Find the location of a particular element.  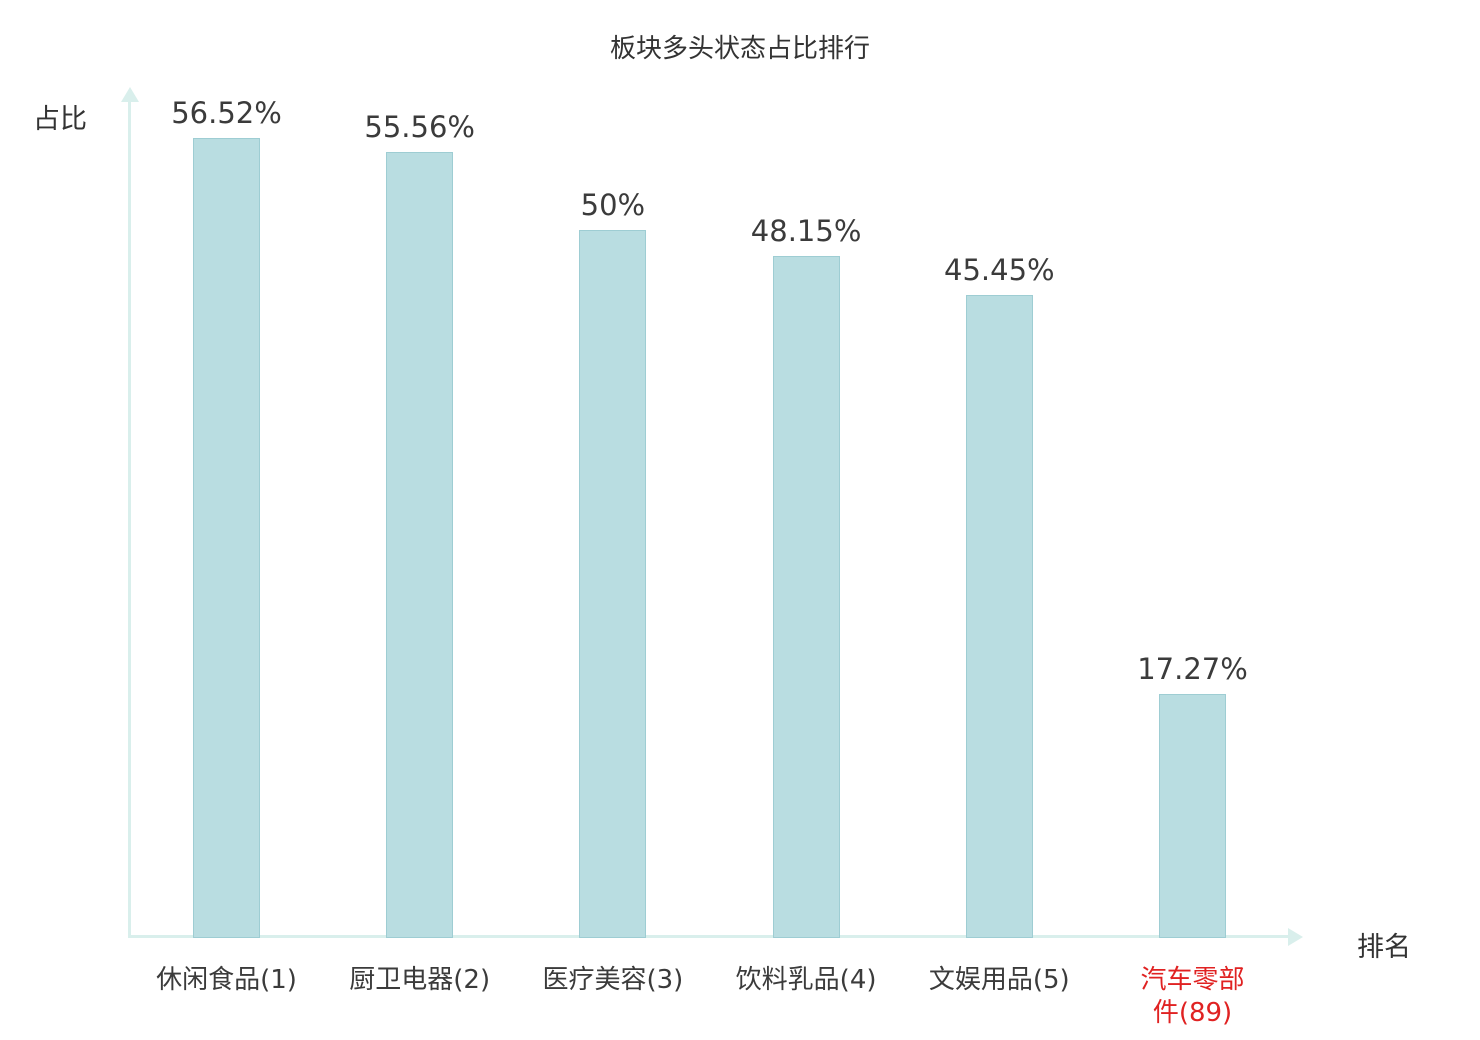

category-label-2: 厨卫电器(2) is located at coordinates (420, 980).